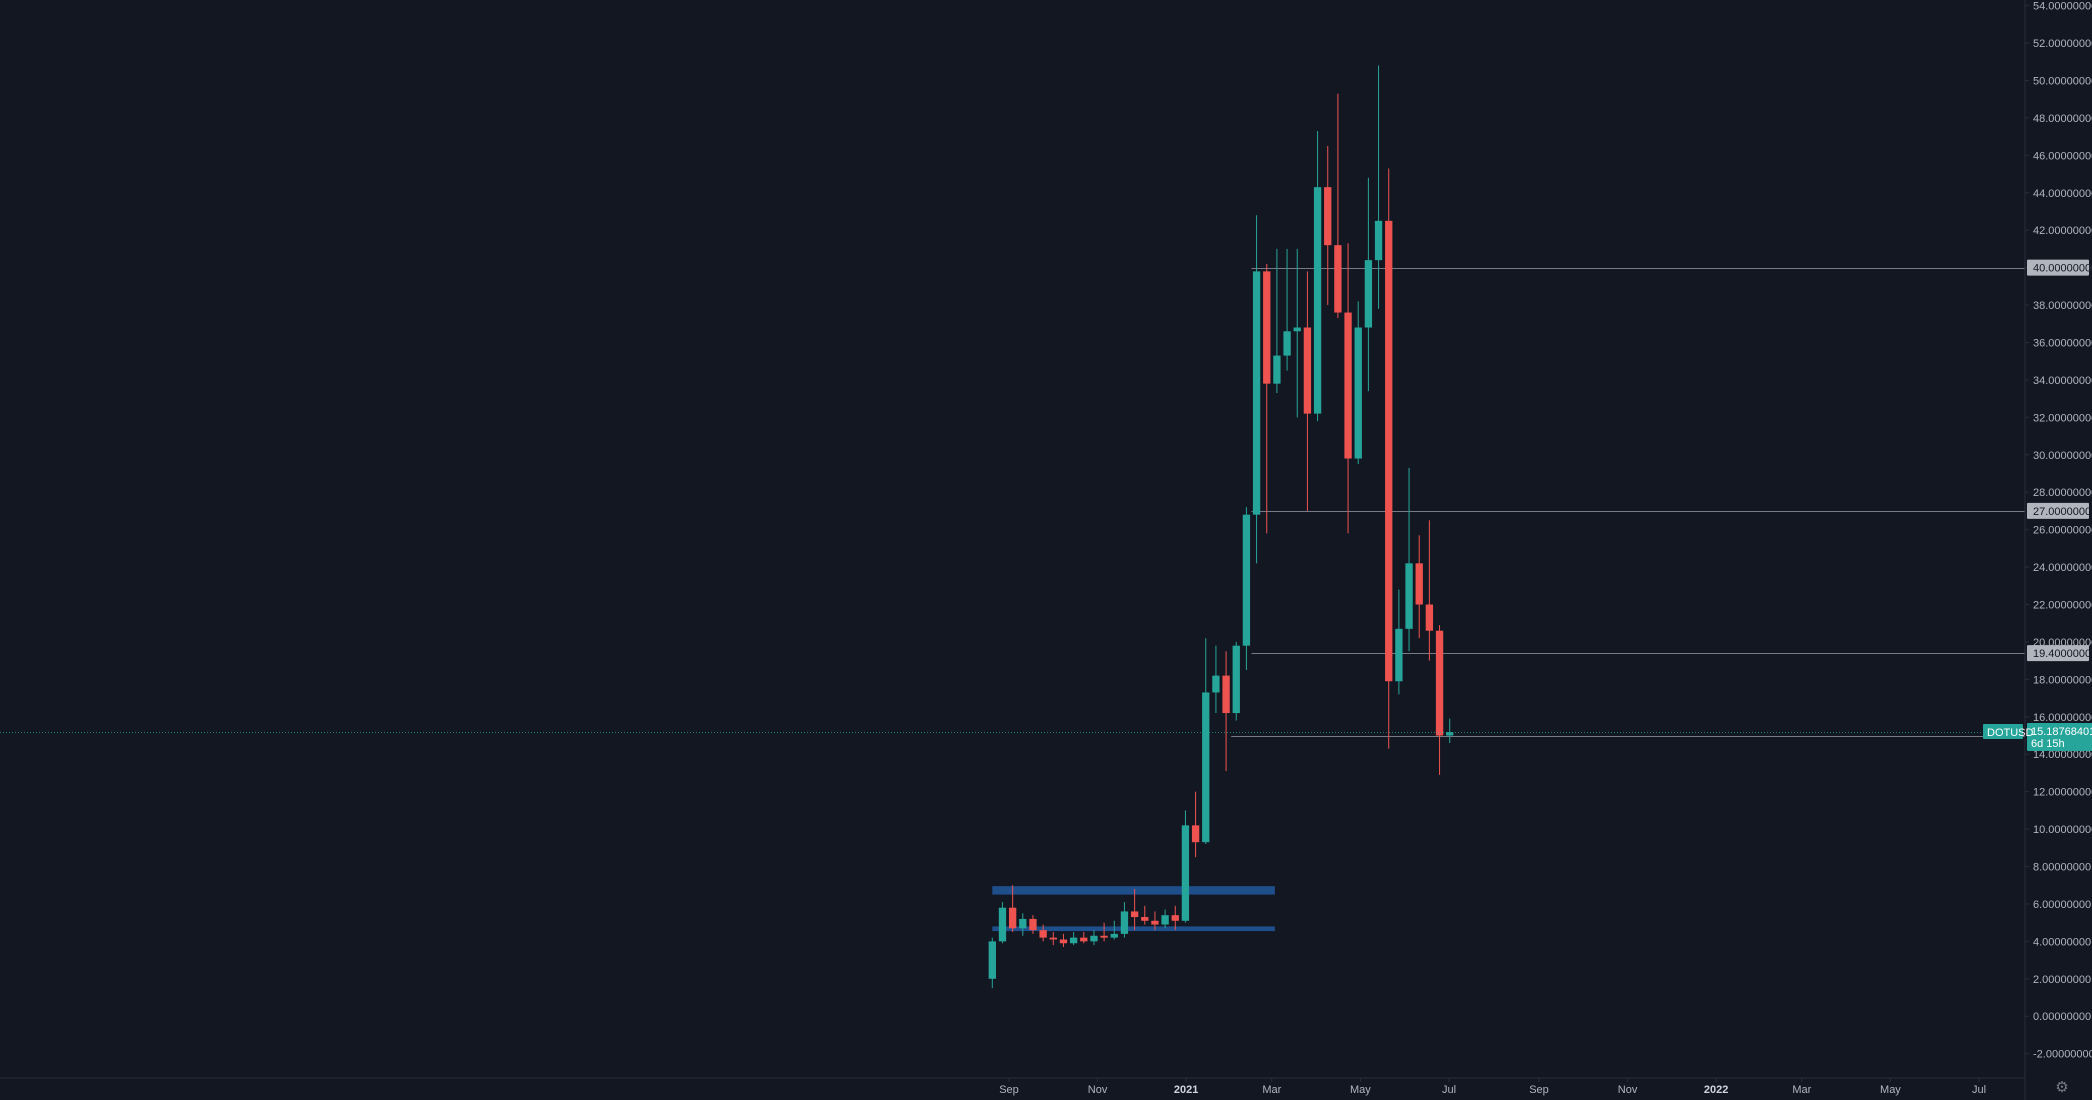 Image resolution: width=2092 pixels, height=1100 pixels. I want to click on y-tick-label: 8.00000000, so click(2062, 868).